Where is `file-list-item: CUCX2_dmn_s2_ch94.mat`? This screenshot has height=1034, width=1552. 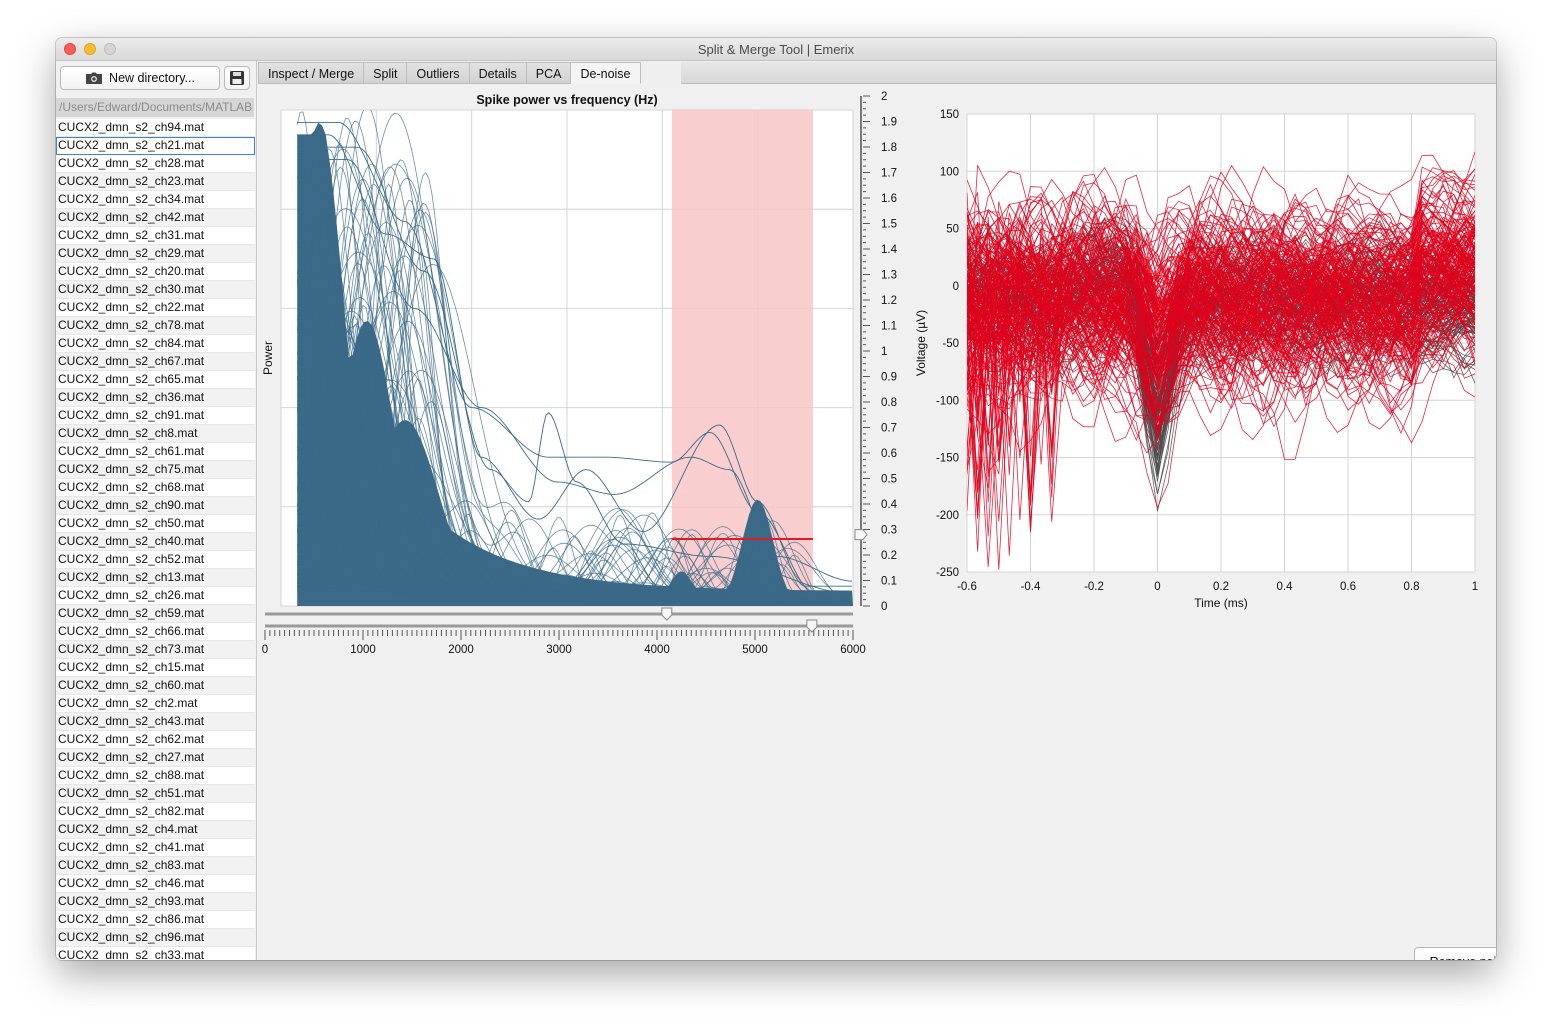
file-list-item: CUCX2_dmn_s2_ch94.mat is located at coordinates (155, 128).